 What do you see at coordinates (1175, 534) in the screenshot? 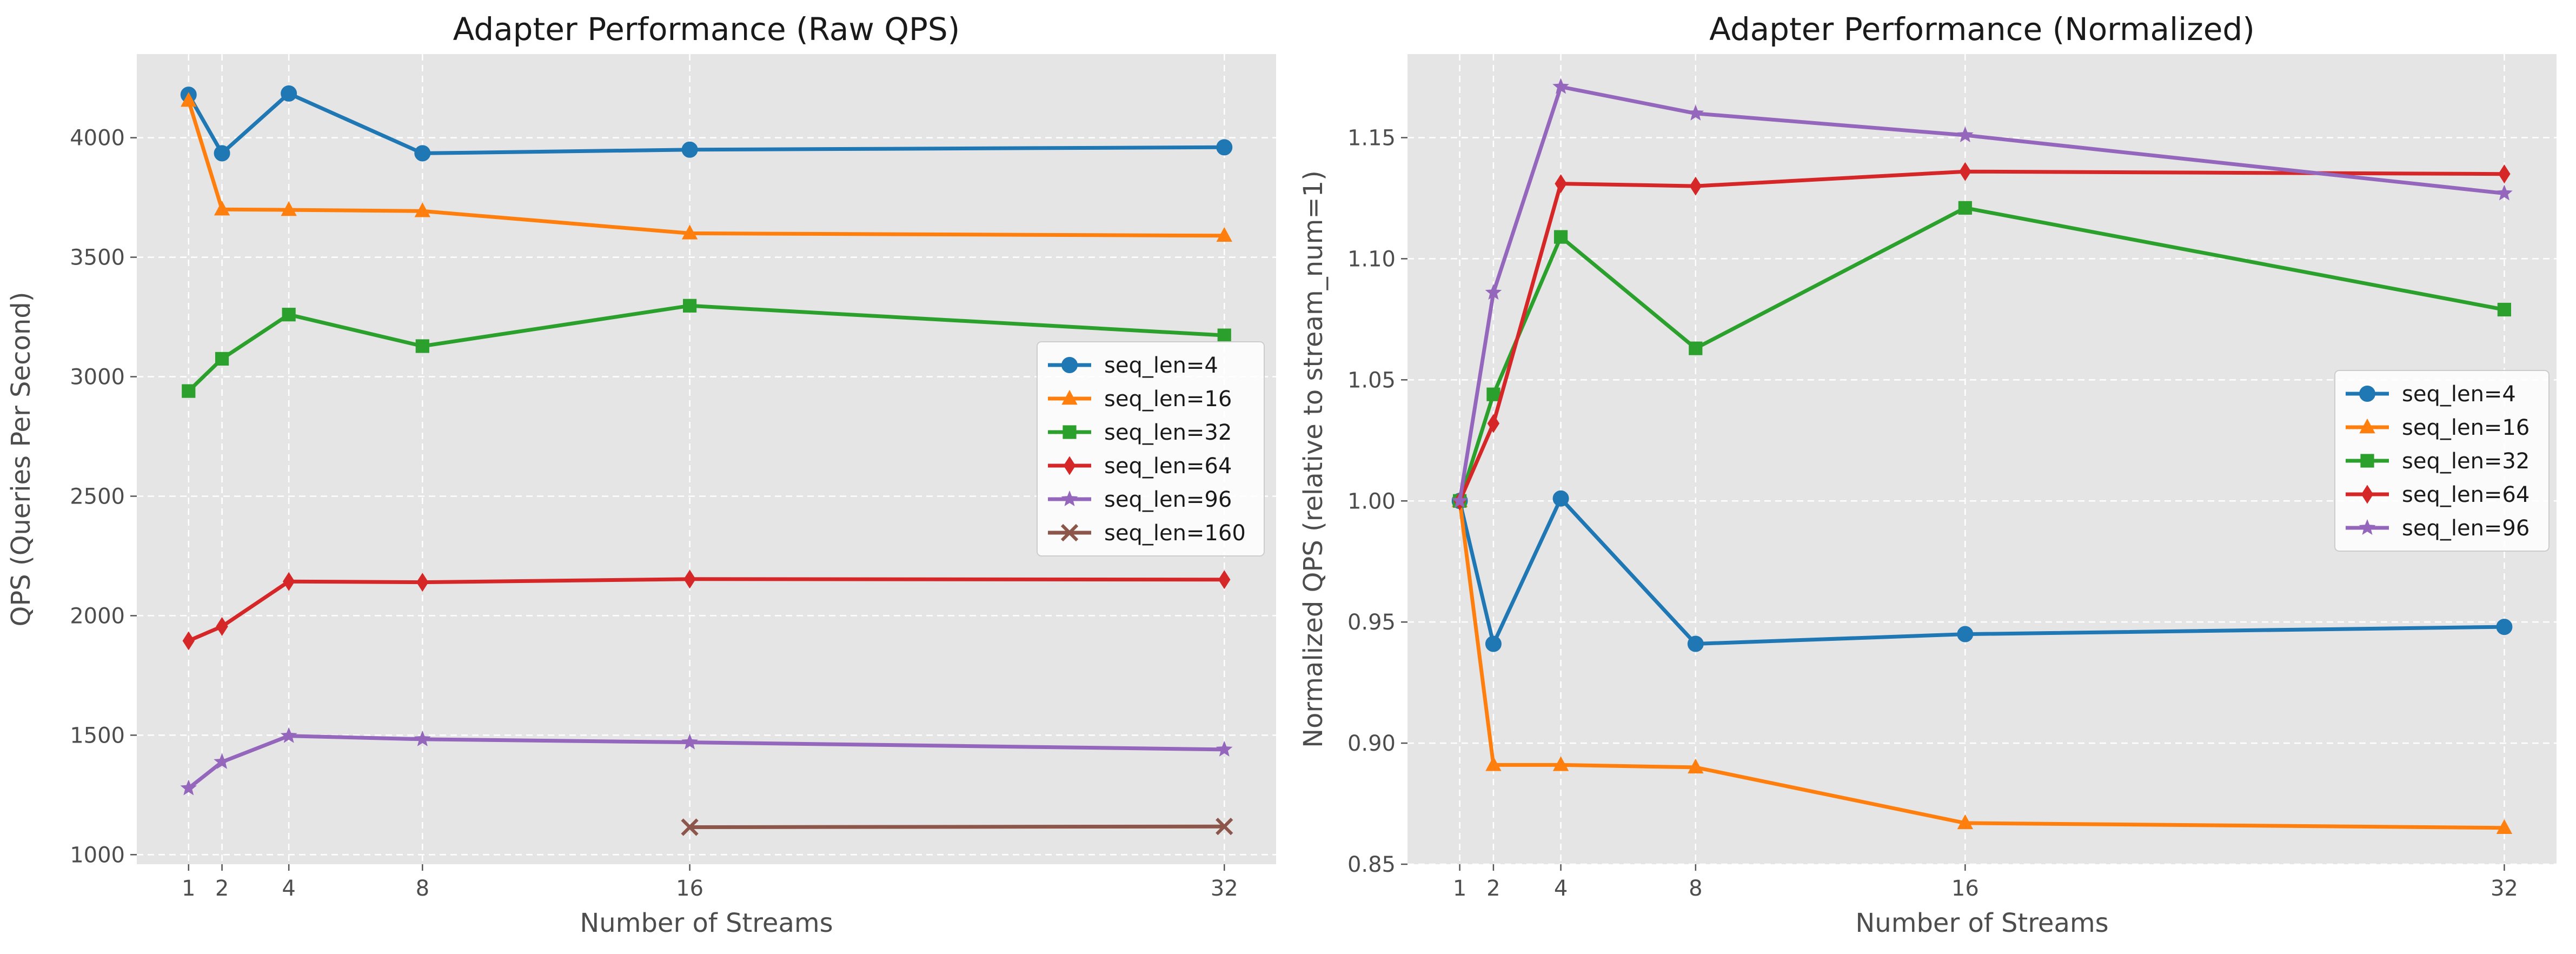
I see `legend-label: seq_len=160` at bounding box center [1175, 534].